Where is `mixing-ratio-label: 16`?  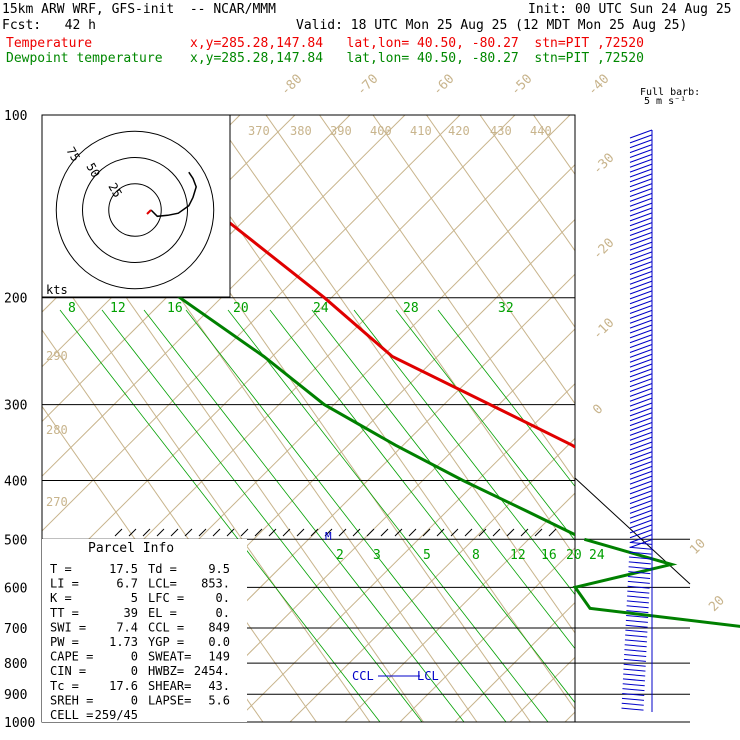
mixing-ratio-label: 16 is located at coordinates (549, 555).